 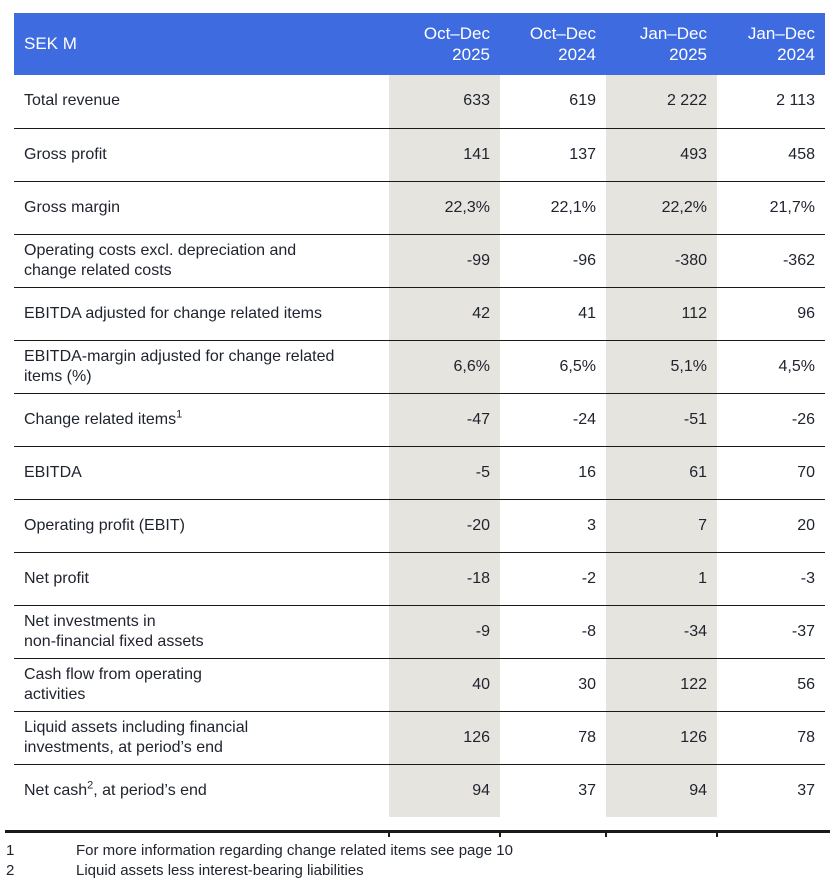 What do you see at coordinates (173, 313) in the screenshot?
I see `row-label-text: EBITDA adjusted for change related items` at bounding box center [173, 313].